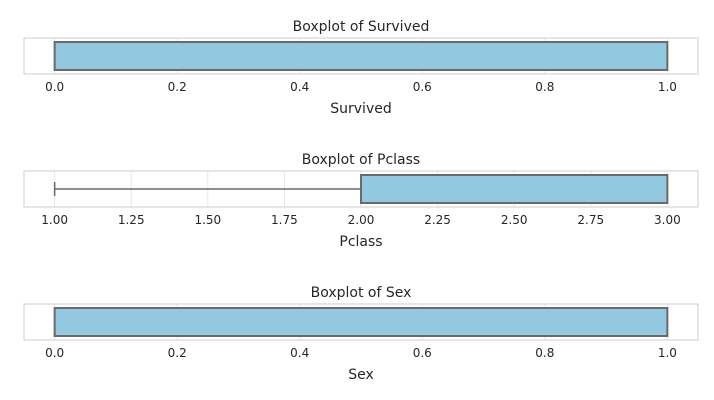  Describe the element at coordinates (54, 220) in the screenshot. I see `x-tick-label: 1.00` at that location.